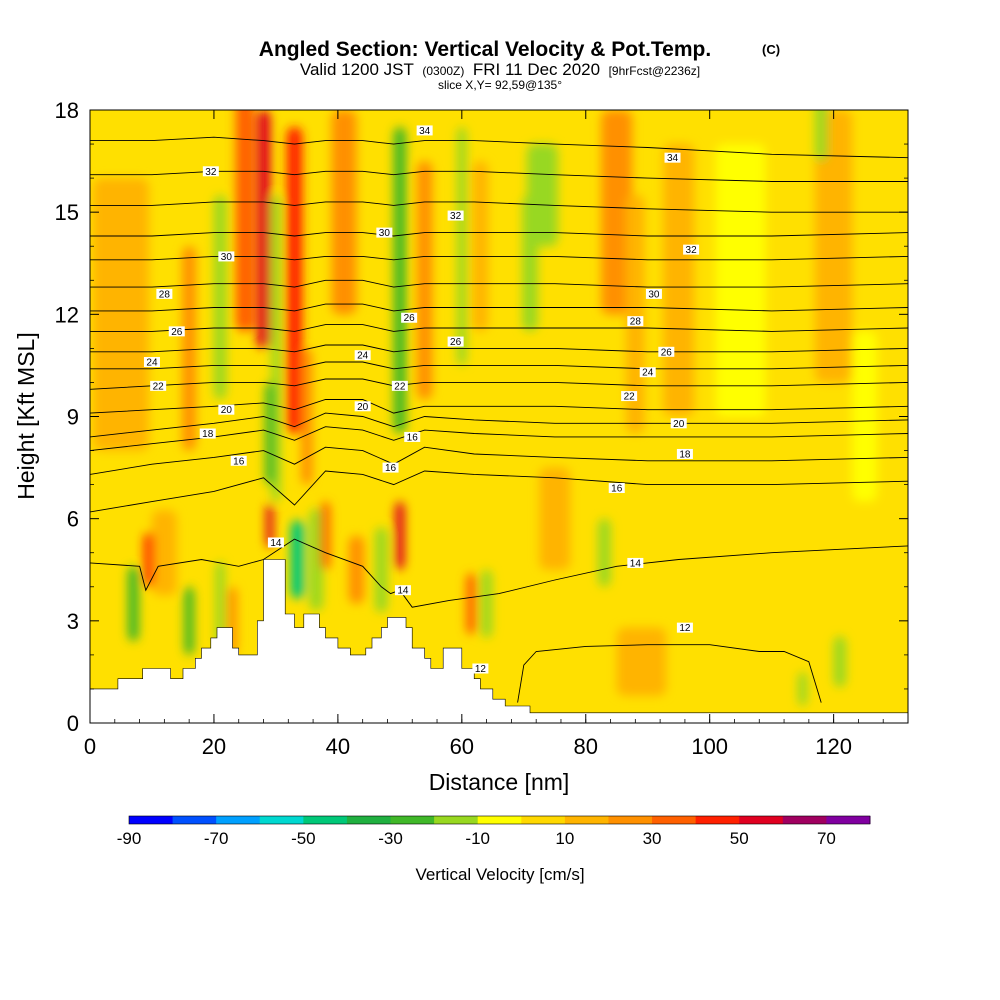 The width and height of the screenshot is (1000, 1000). What do you see at coordinates (207, 434) in the screenshot?
I see `contour-label-8: 18` at bounding box center [207, 434].